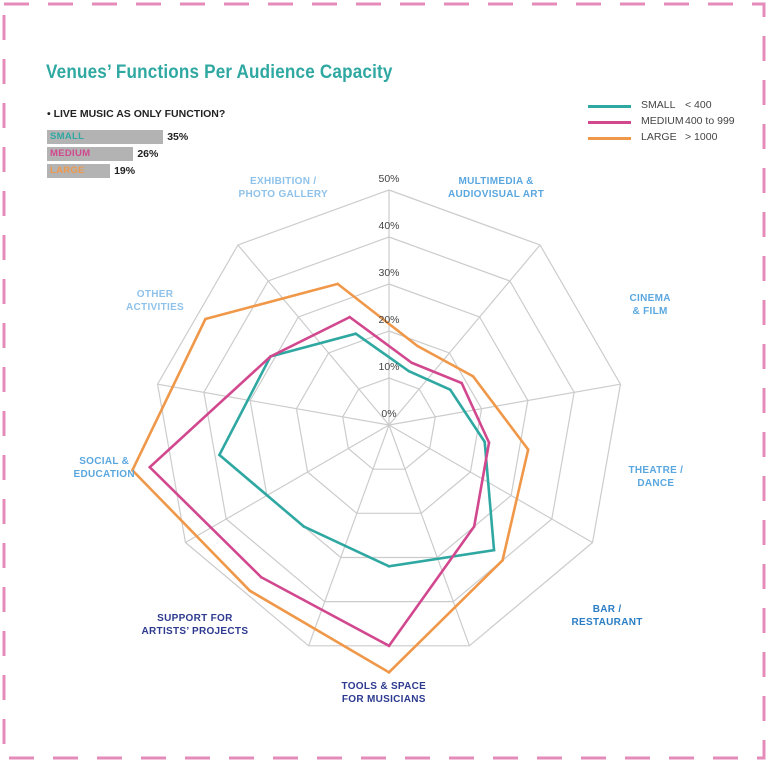 Image resolution: width=768 pixels, height=762 pixels. Describe the element at coordinates (656, 470) in the screenshot. I see `axis-label-line: THEATRE /` at that location.